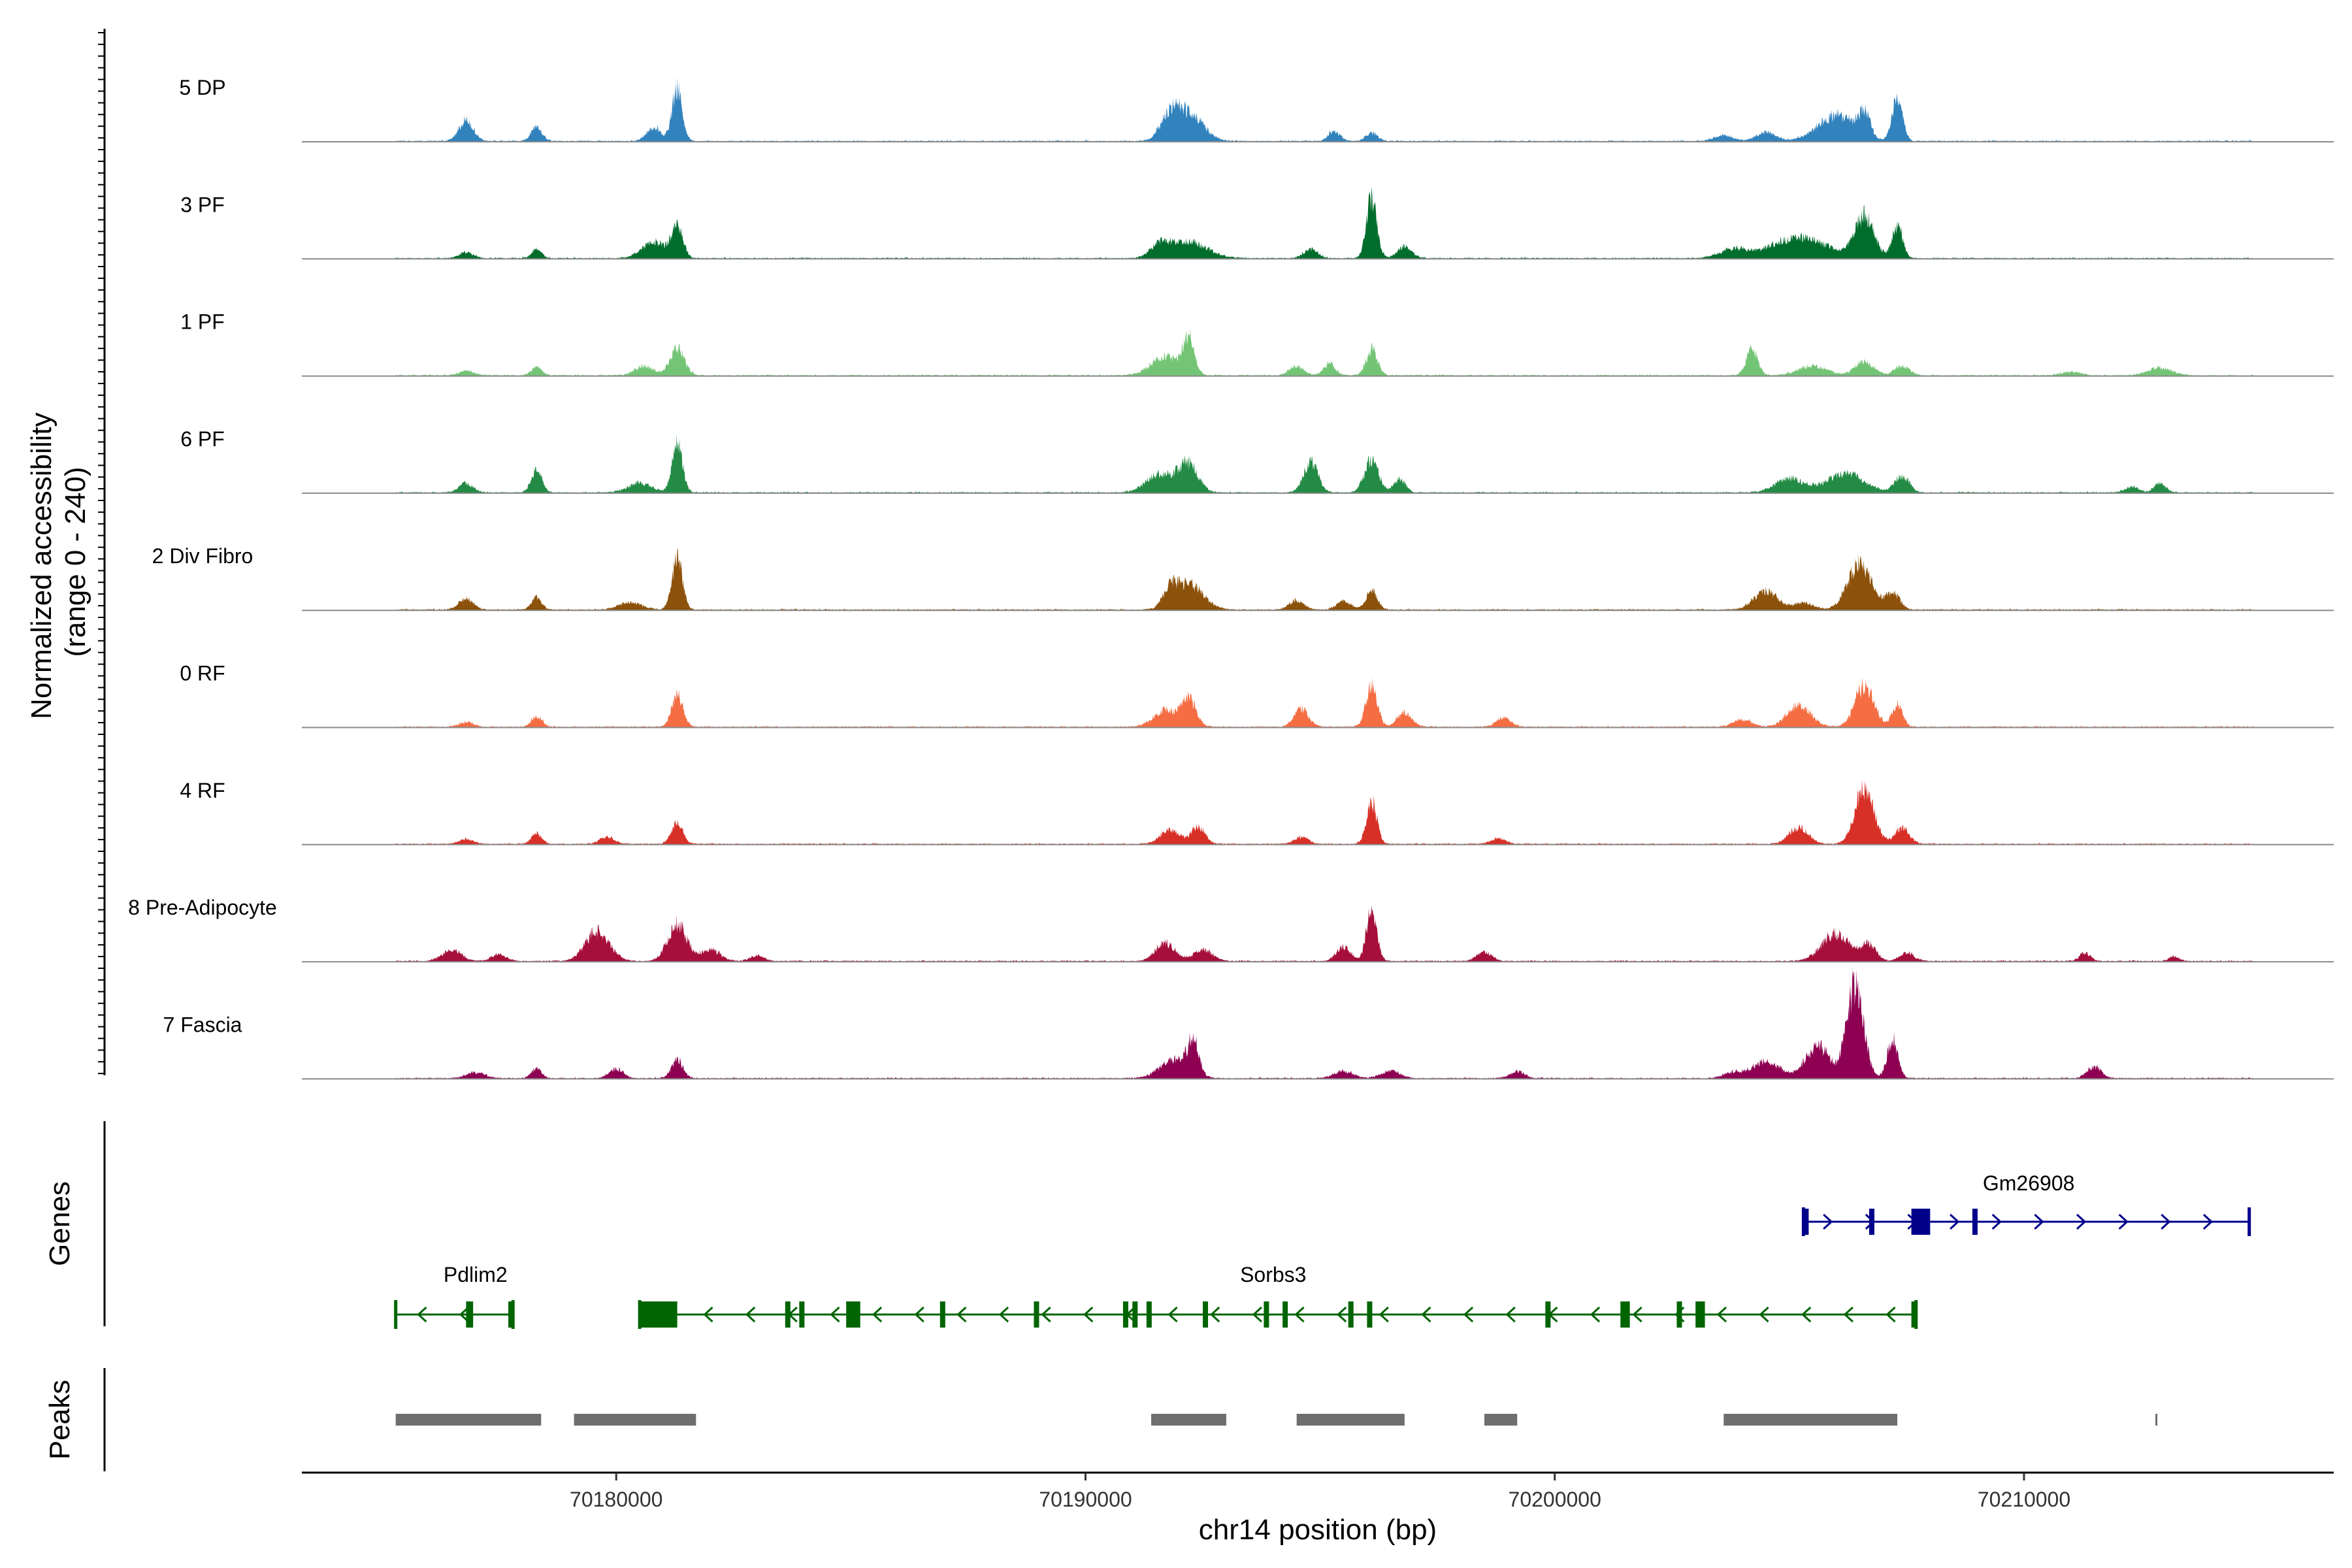 The height and width of the screenshot is (1568, 2352). I want to click on x-axis-title: chr14 position (bp), so click(1318, 1530).